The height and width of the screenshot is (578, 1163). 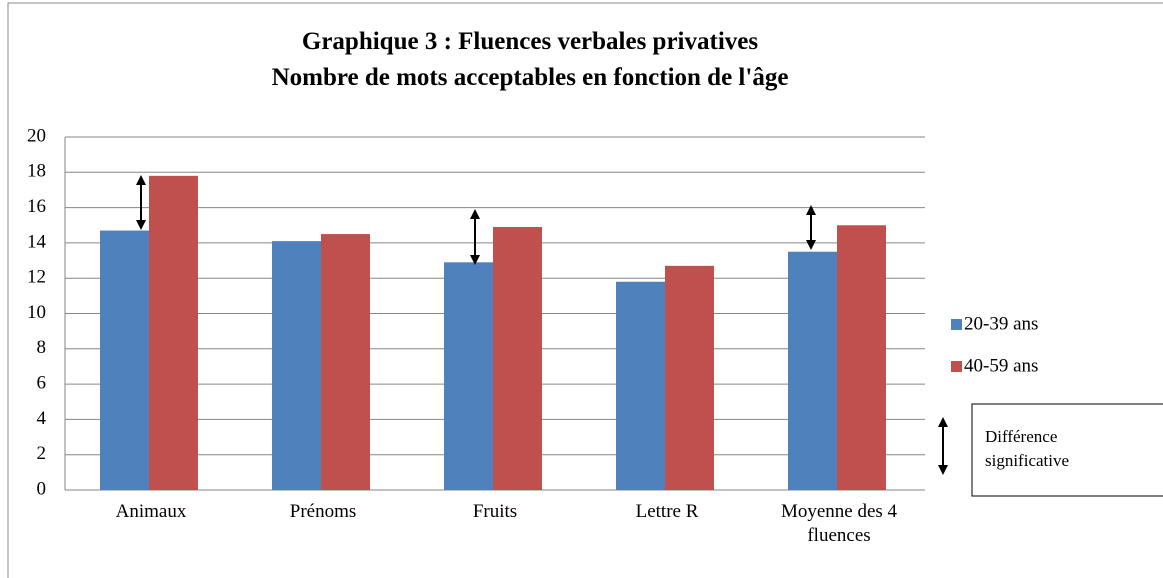 What do you see at coordinates (42, 453) in the screenshot?
I see `y-tick-label: 2` at bounding box center [42, 453].